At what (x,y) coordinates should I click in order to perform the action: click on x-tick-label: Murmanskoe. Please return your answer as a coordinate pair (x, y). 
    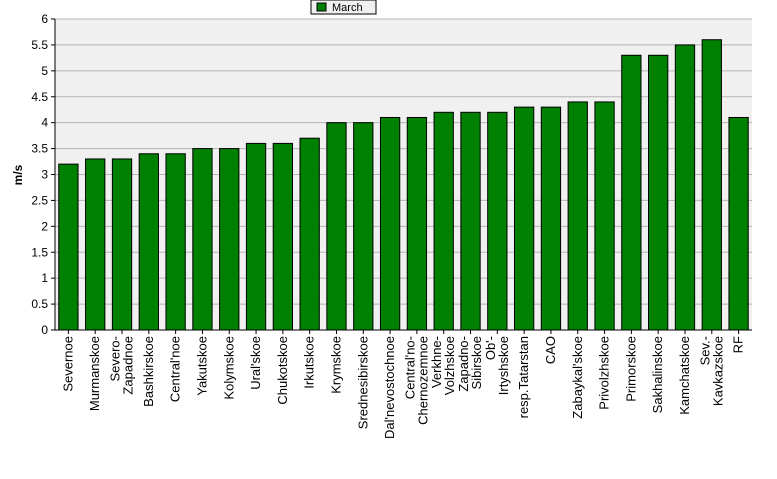
    Looking at the image, I should click on (94, 373).